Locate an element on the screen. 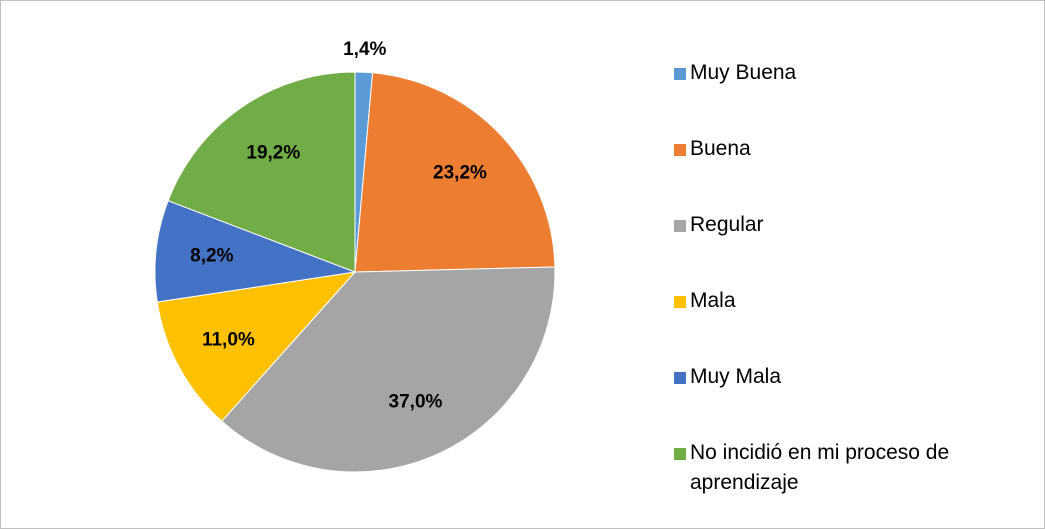  legend-label: Mala is located at coordinates (713, 300).